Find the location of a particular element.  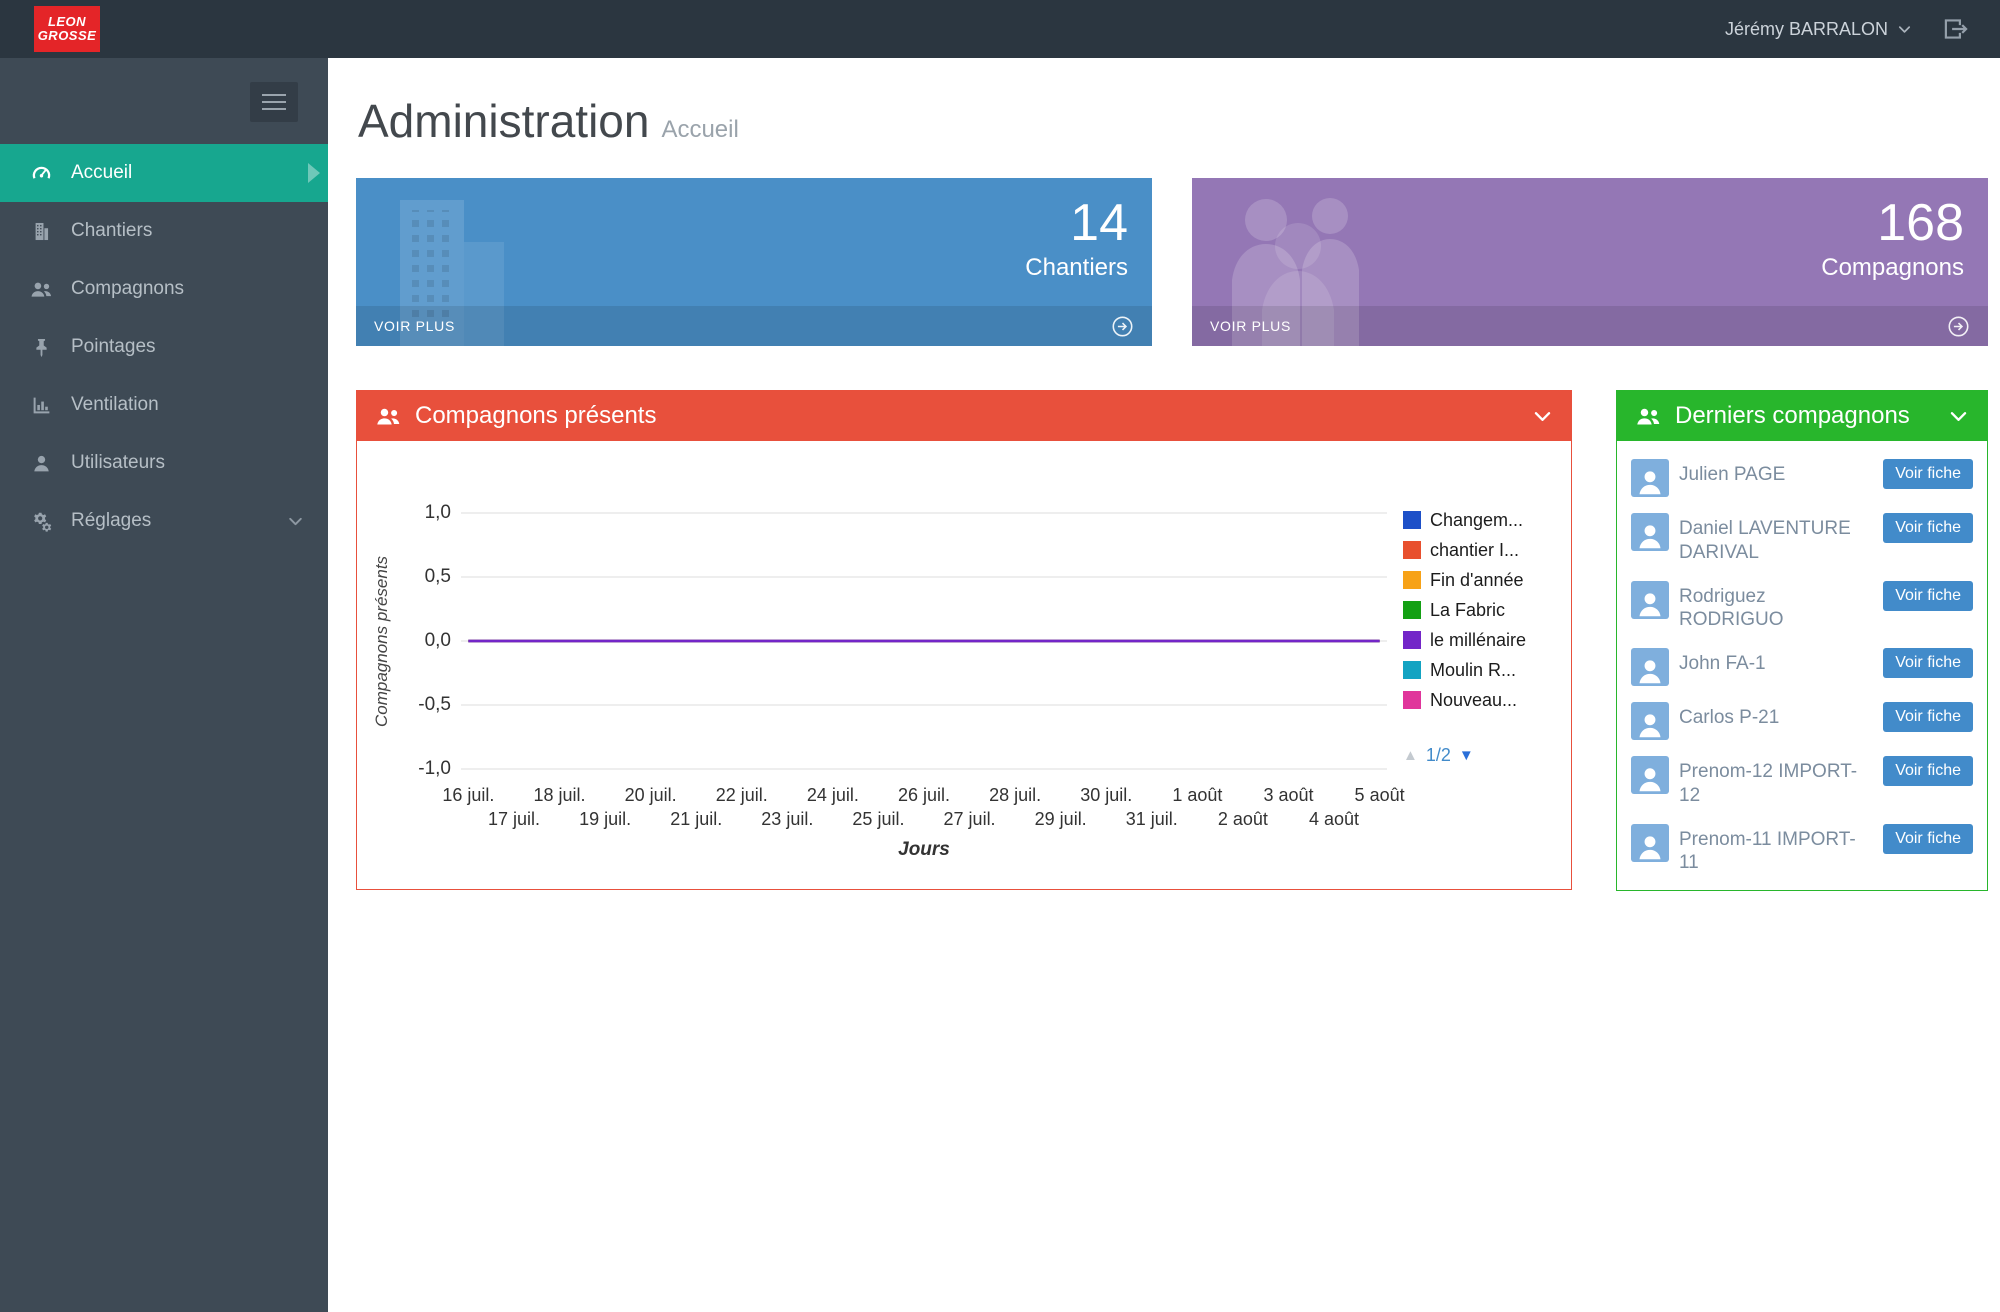

x-tick-label: 30 juil. is located at coordinates (1106, 795).